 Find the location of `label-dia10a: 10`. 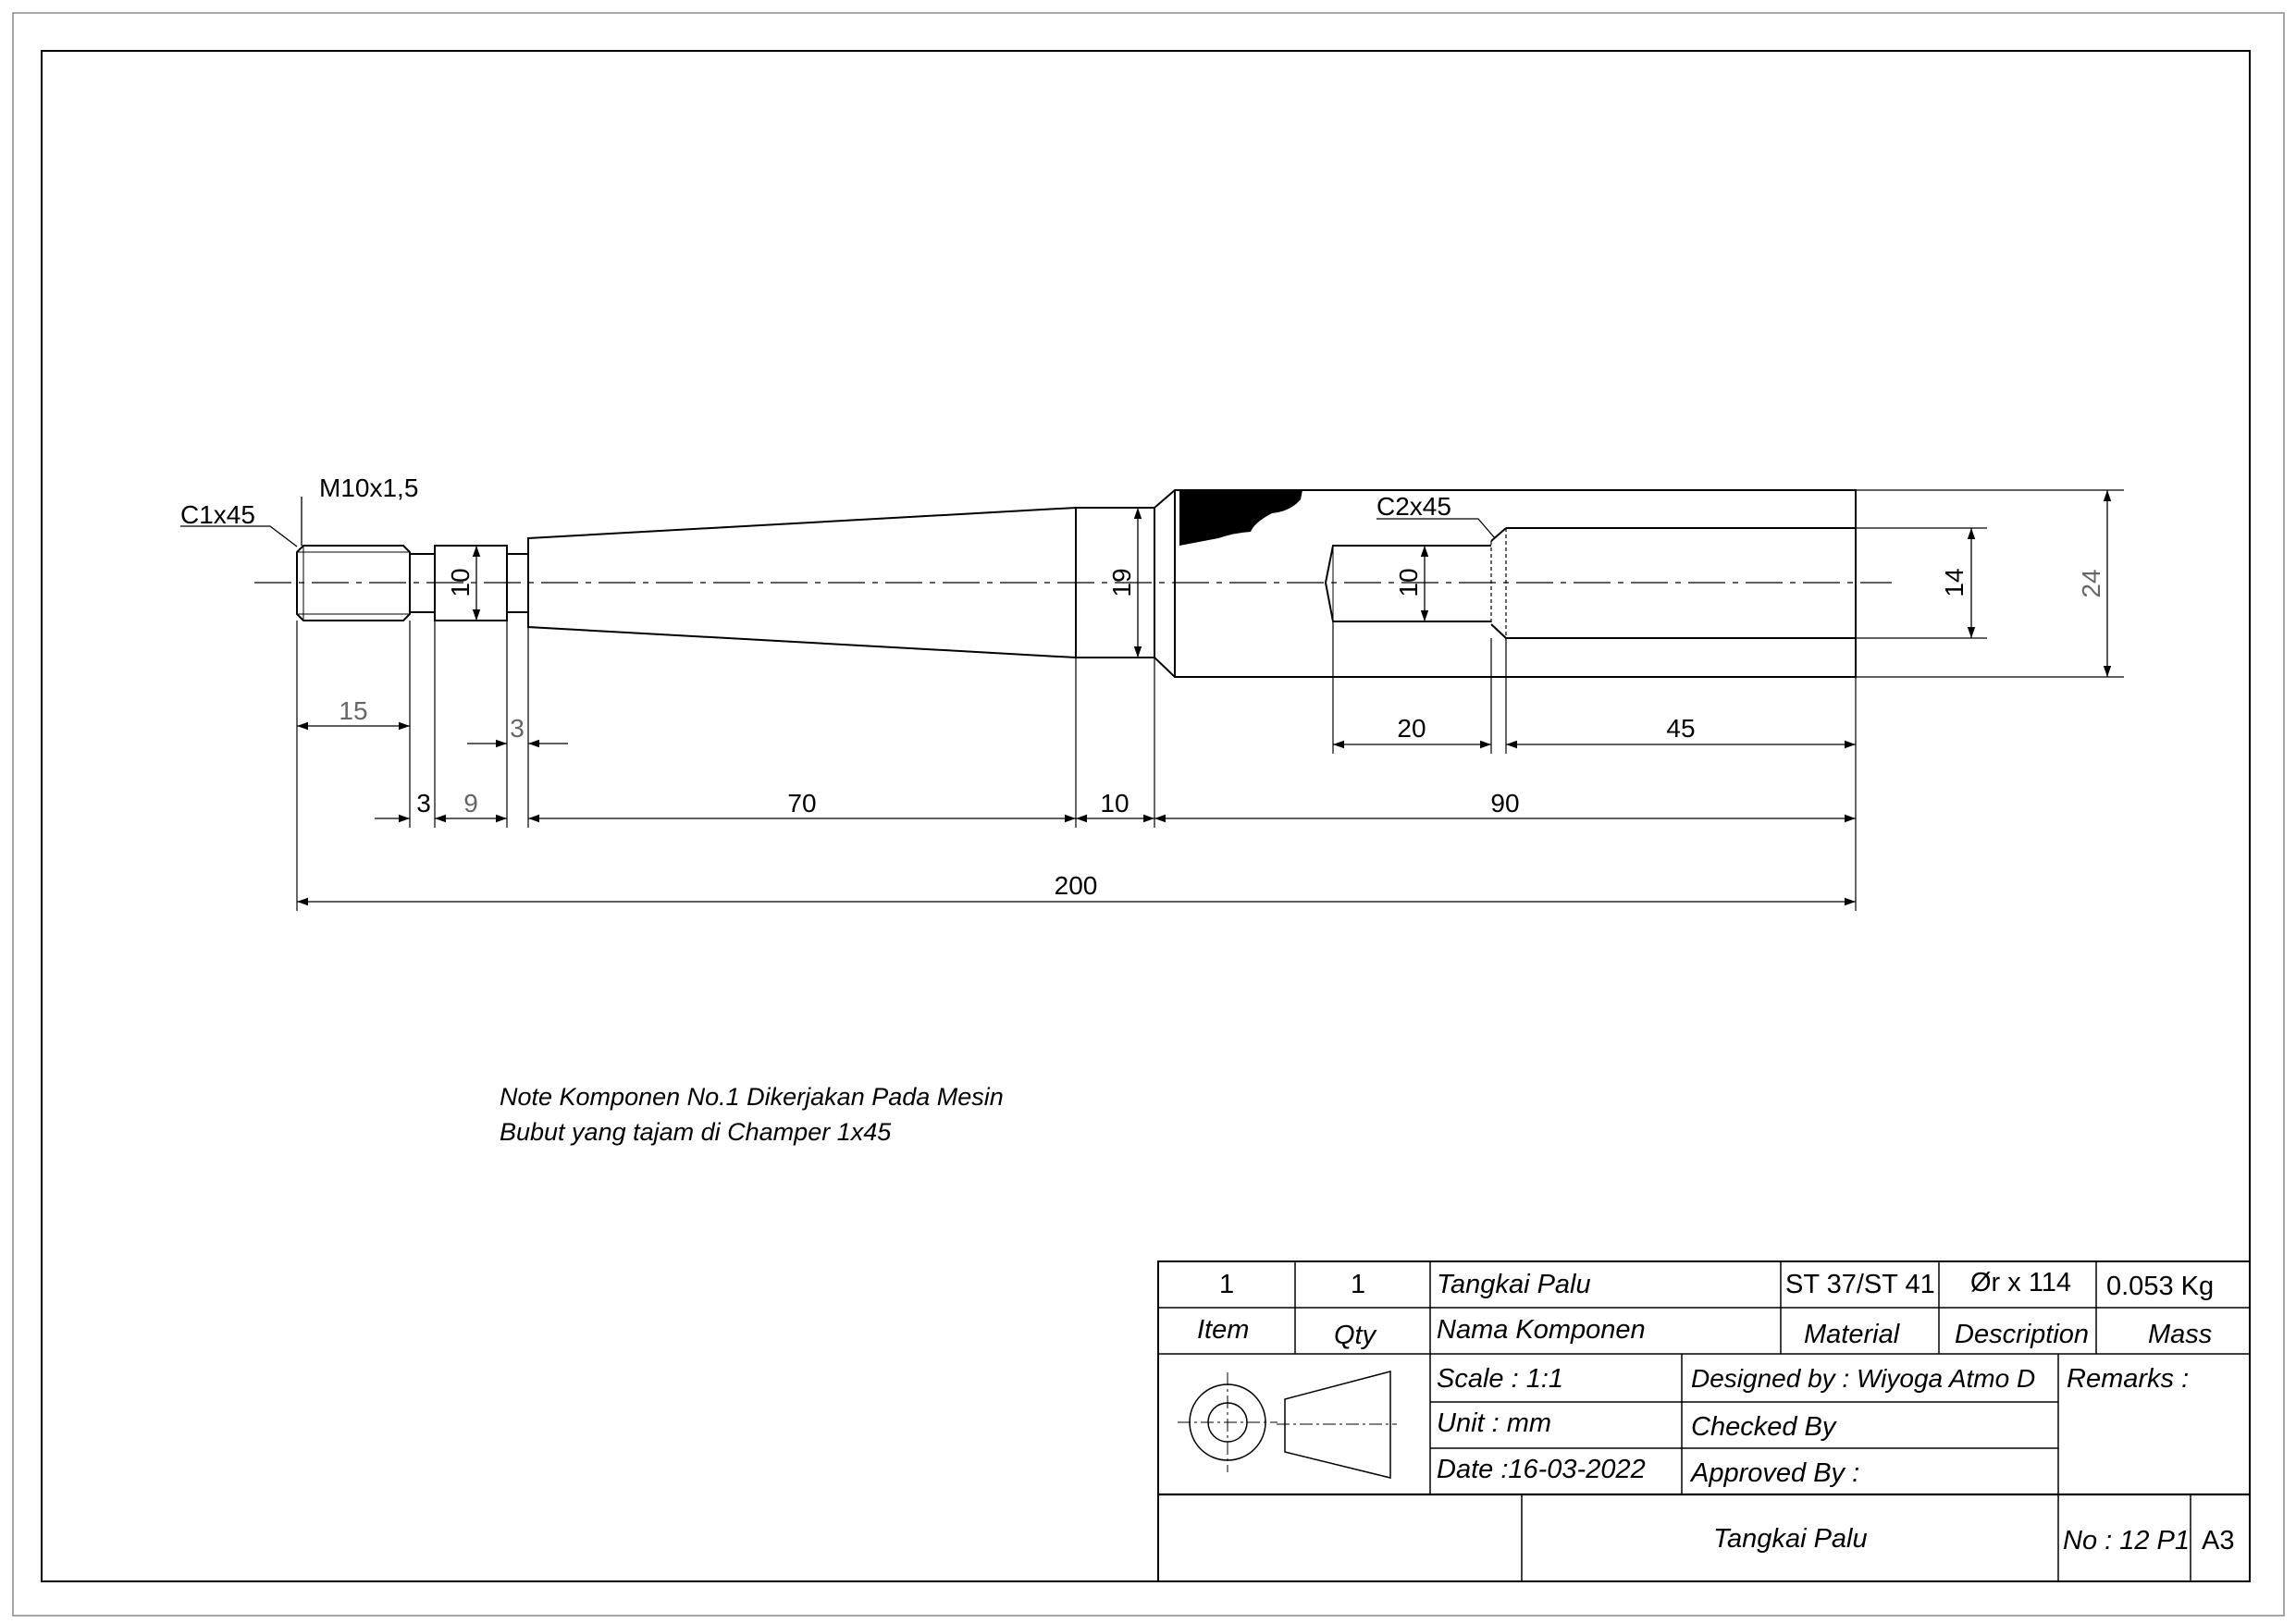

label-dia10a: 10 is located at coordinates (460, 582).